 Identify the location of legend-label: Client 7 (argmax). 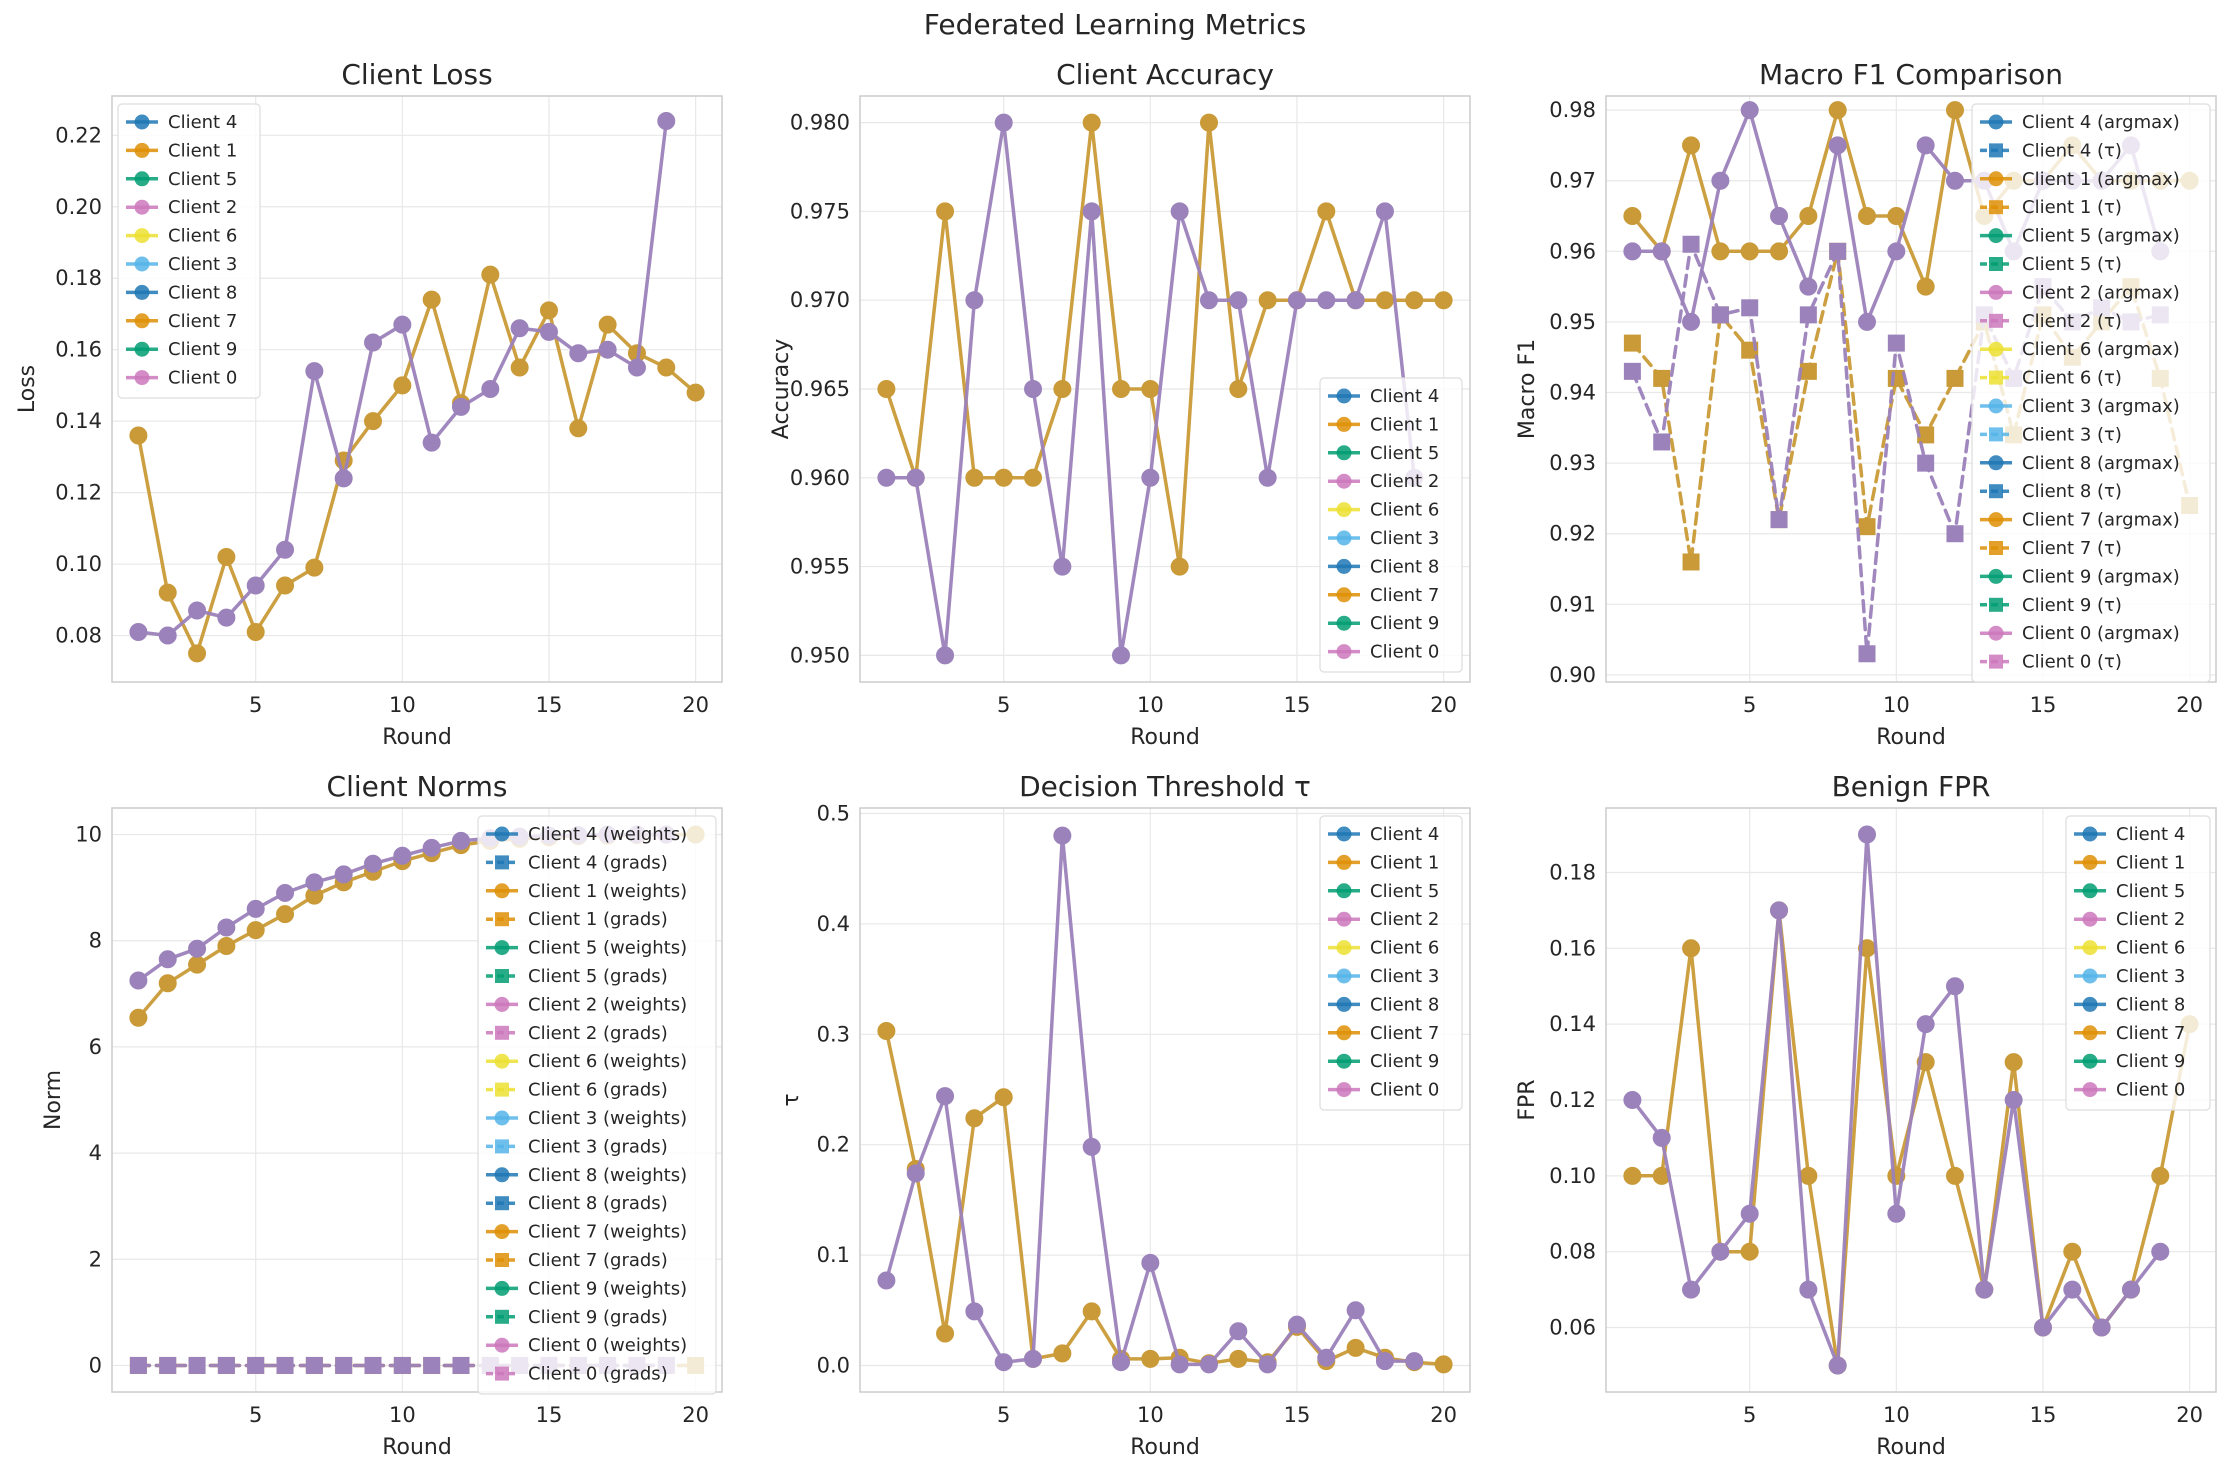
(2101, 520).